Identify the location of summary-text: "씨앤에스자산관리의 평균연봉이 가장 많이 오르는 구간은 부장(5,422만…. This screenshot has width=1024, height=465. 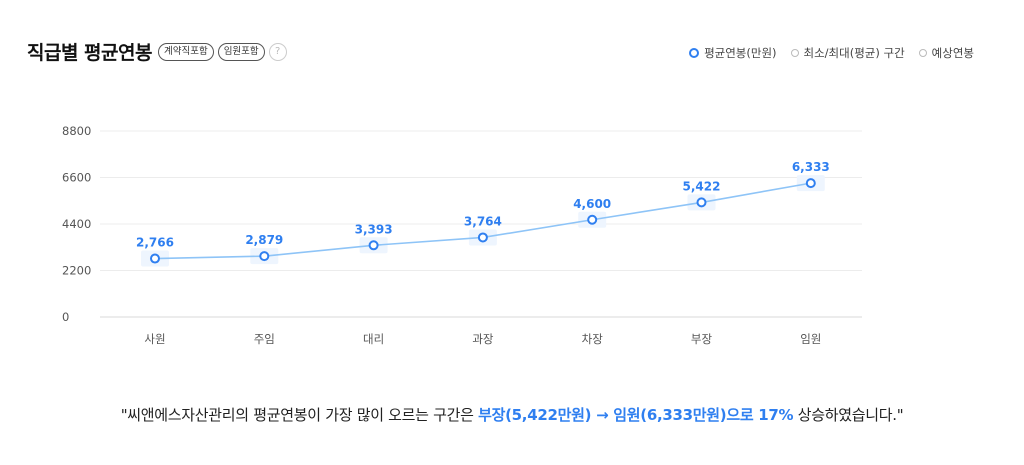
(512, 414).